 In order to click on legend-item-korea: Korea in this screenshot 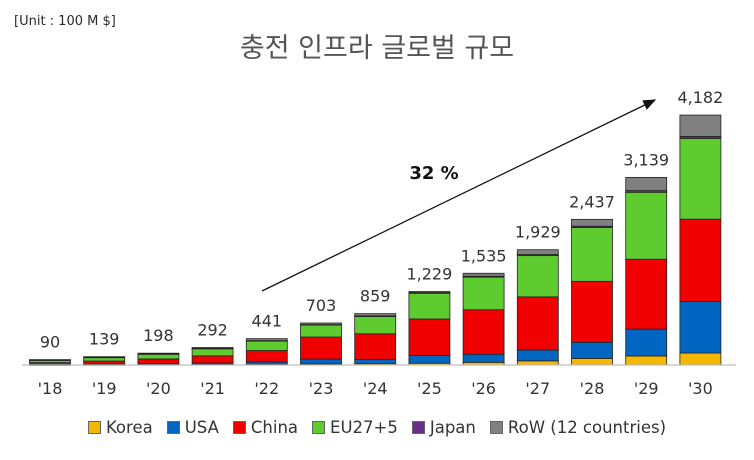, I will do `click(120, 427)`.